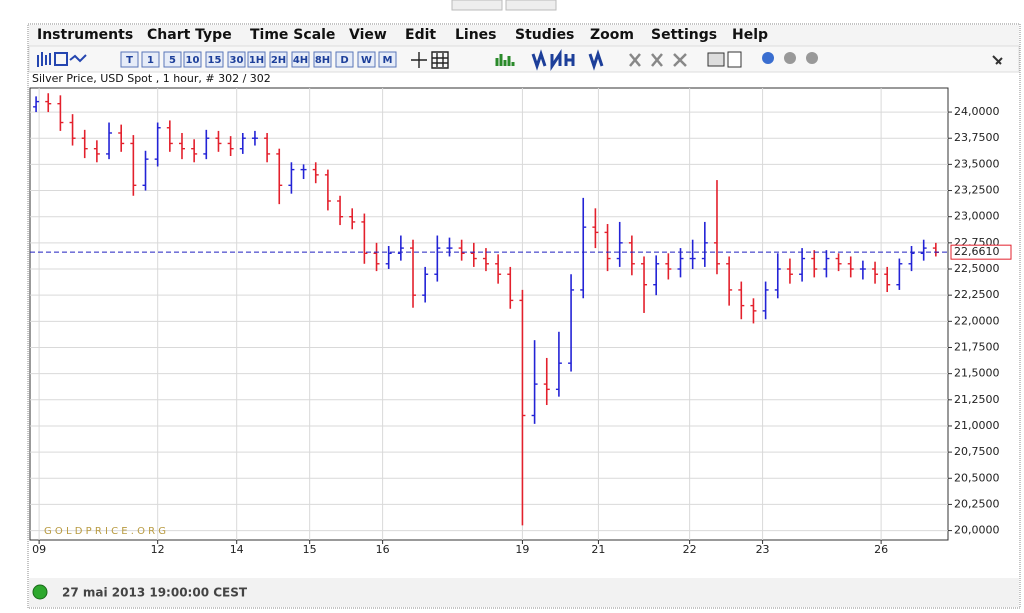 Image resolution: width=1024 pixels, height=613 pixels. I want to click on x-tick-label: 23, so click(763, 549).